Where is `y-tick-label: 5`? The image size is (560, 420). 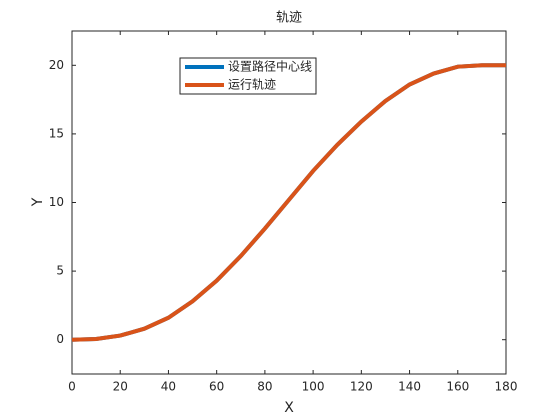
y-tick-label: 5 is located at coordinates (60, 271).